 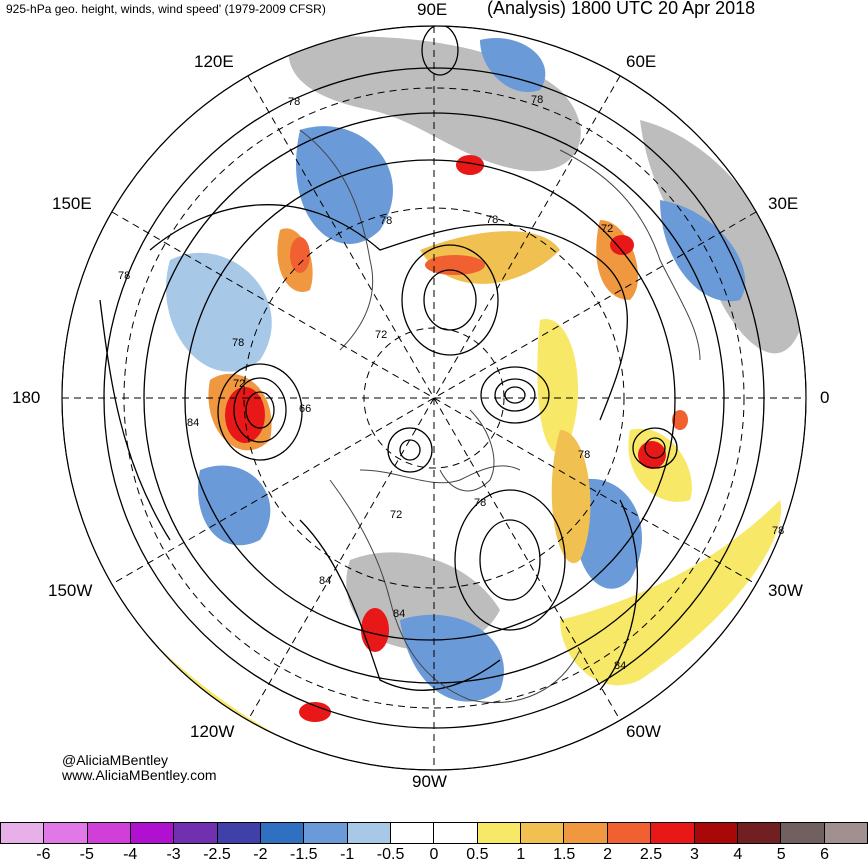 What do you see at coordinates (738, 854) in the screenshot?
I see `colorbar-tick-label: 4` at bounding box center [738, 854].